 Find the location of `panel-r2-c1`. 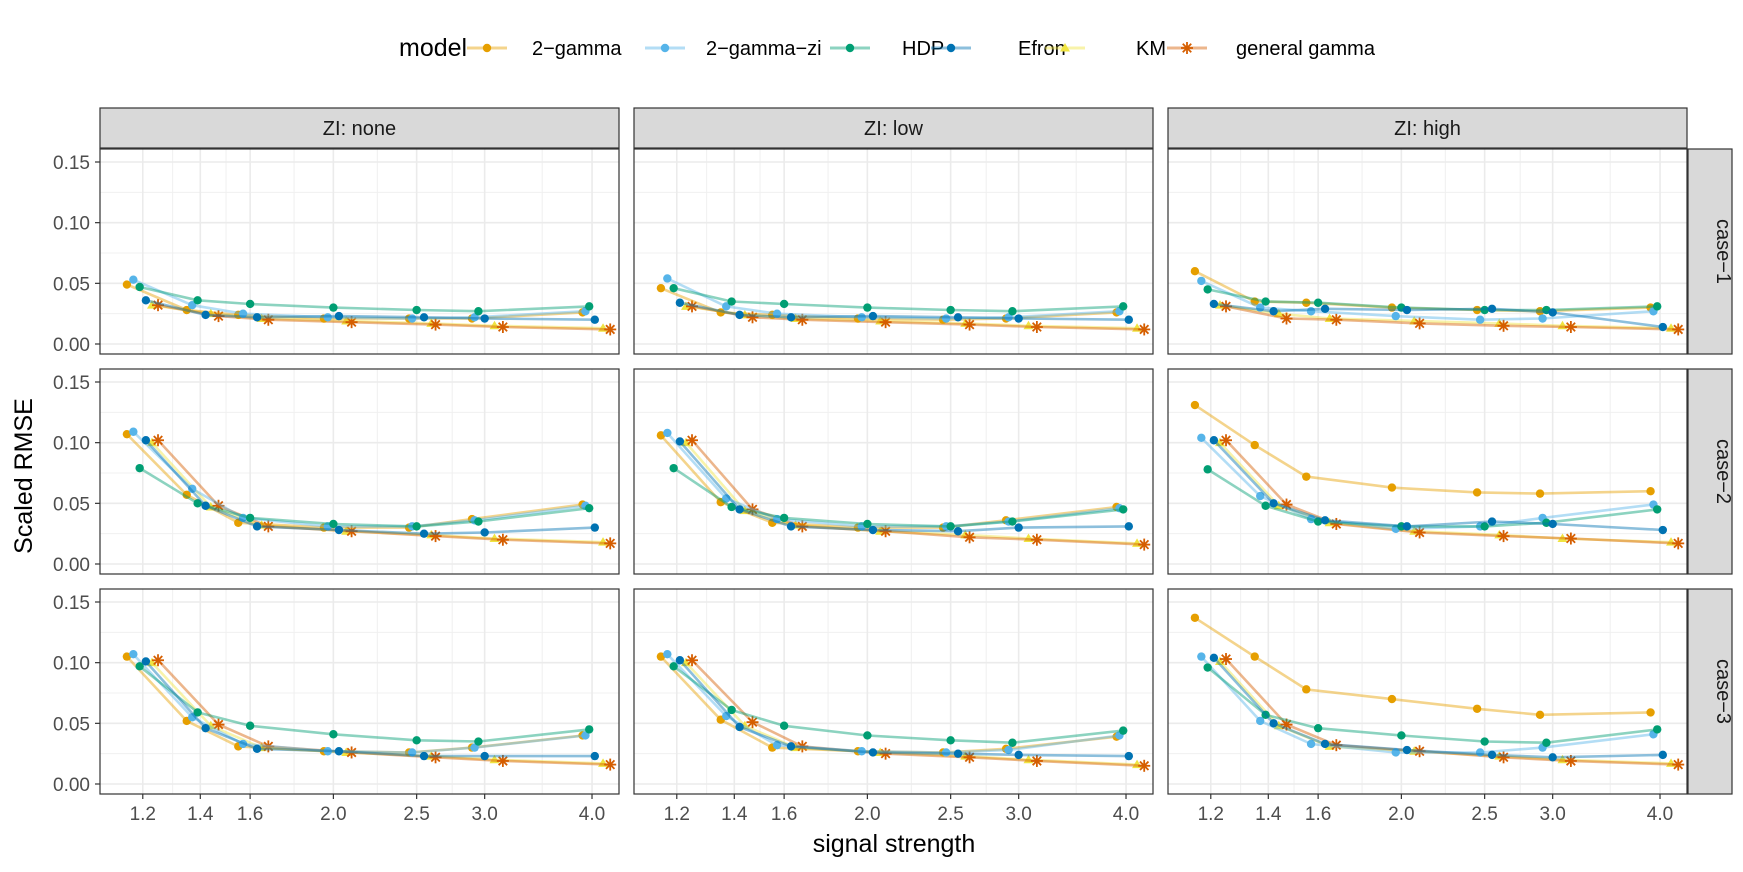

panel-r2-c1 is located at coordinates (359, 471).